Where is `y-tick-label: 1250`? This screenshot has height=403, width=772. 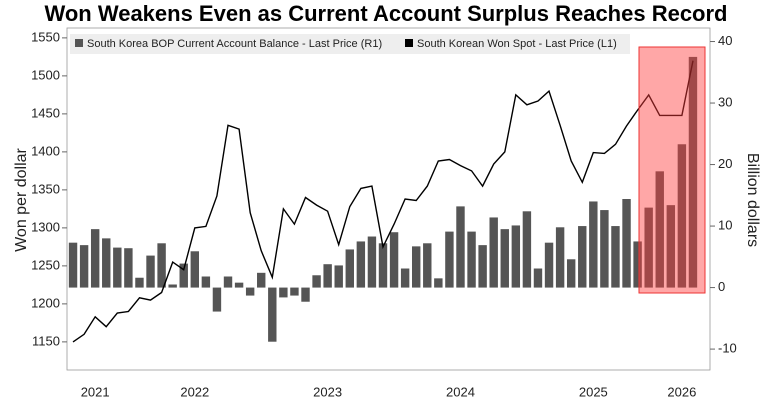
y-tick-label: 1250 is located at coordinates (45, 264).